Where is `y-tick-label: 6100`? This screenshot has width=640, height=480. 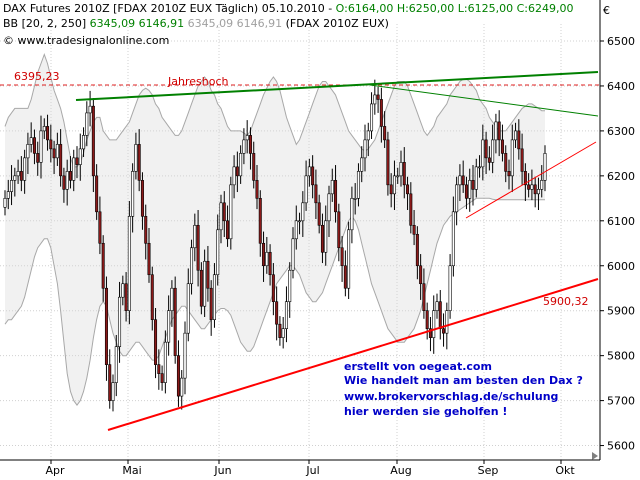 y-tick-label: 6100 is located at coordinates (621, 221).